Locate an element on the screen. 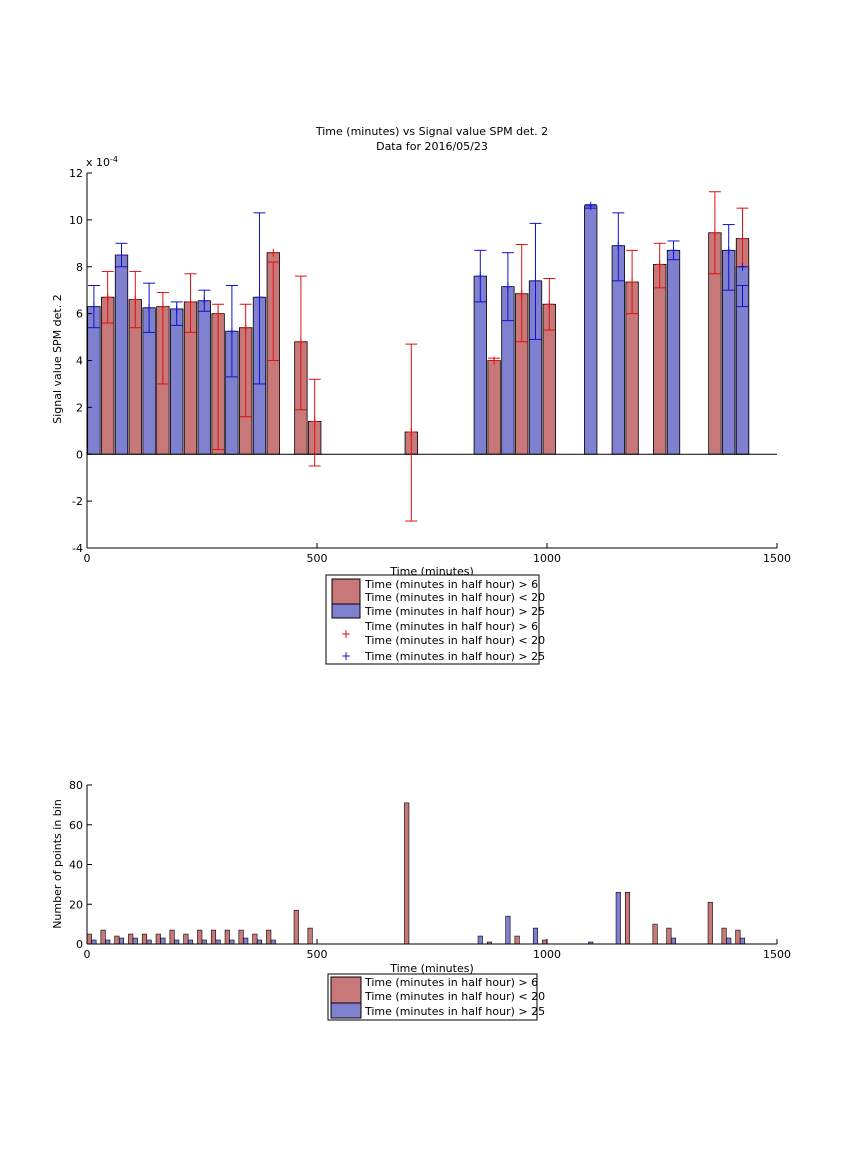 Image resolution: width=864 pixels, height=1152 pixels. top-y-exponent-power: -4 is located at coordinates (114, 159).